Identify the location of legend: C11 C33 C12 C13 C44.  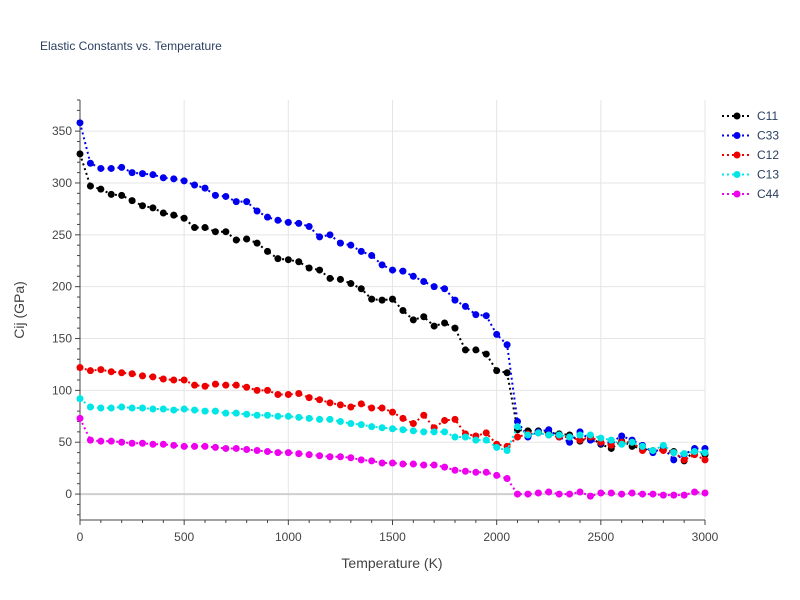
(750, 155).